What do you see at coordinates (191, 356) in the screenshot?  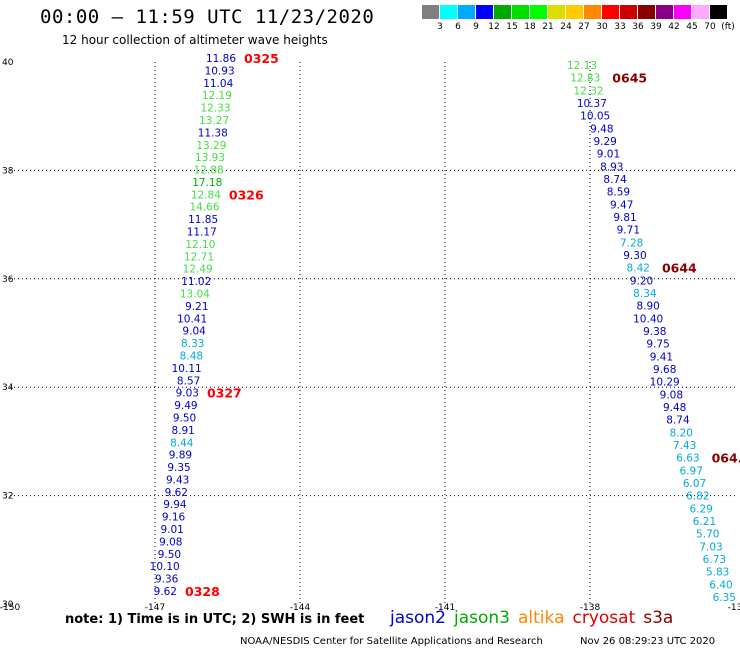 I see `wave-height-value: 8.48` at bounding box center [191, 356].